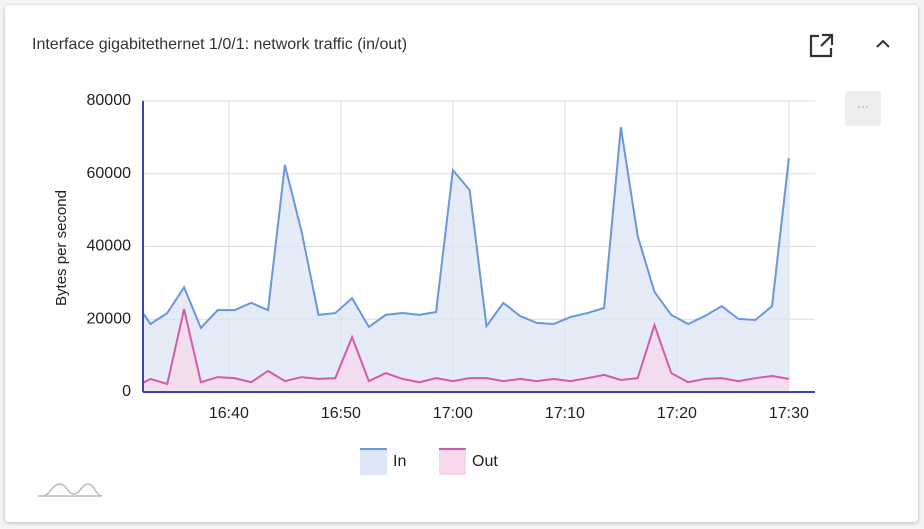  I want to click on x-tick-label: 17:00, so click(453, 413).